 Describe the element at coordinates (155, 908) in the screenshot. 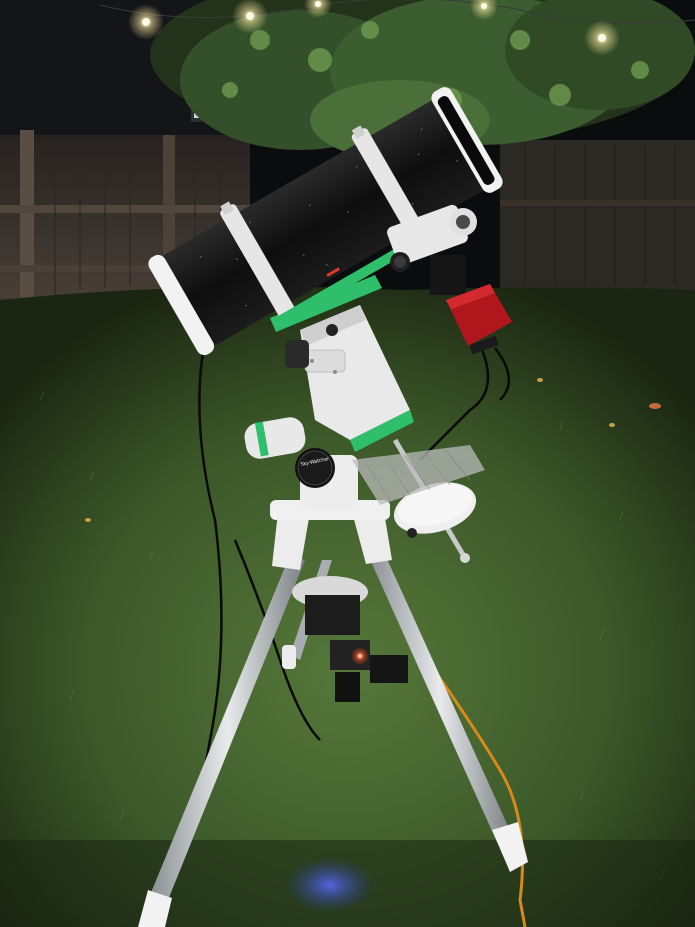

I see `tripod-foot-left` at that location.